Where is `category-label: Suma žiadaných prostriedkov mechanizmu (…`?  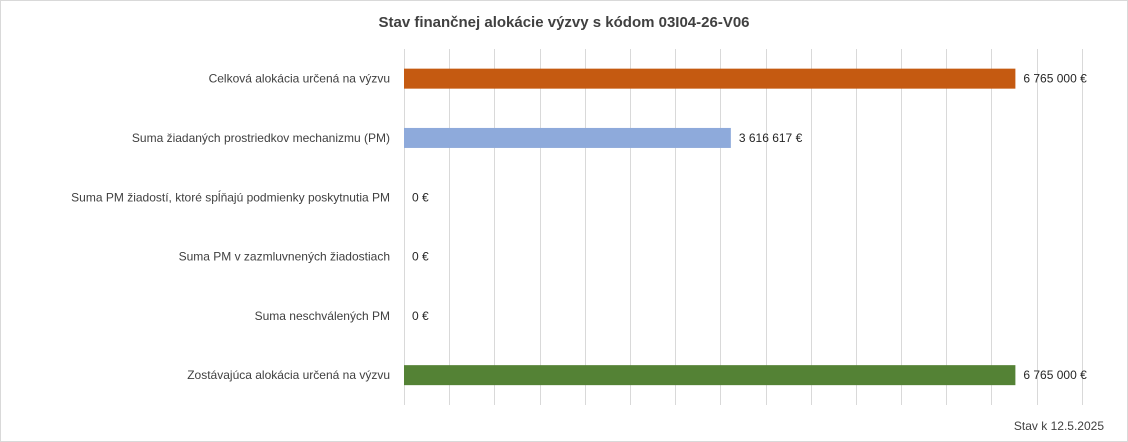 category-label: Suma žiadaných prostriedkov mechanizmu (… is located at coordinates (261, 138).